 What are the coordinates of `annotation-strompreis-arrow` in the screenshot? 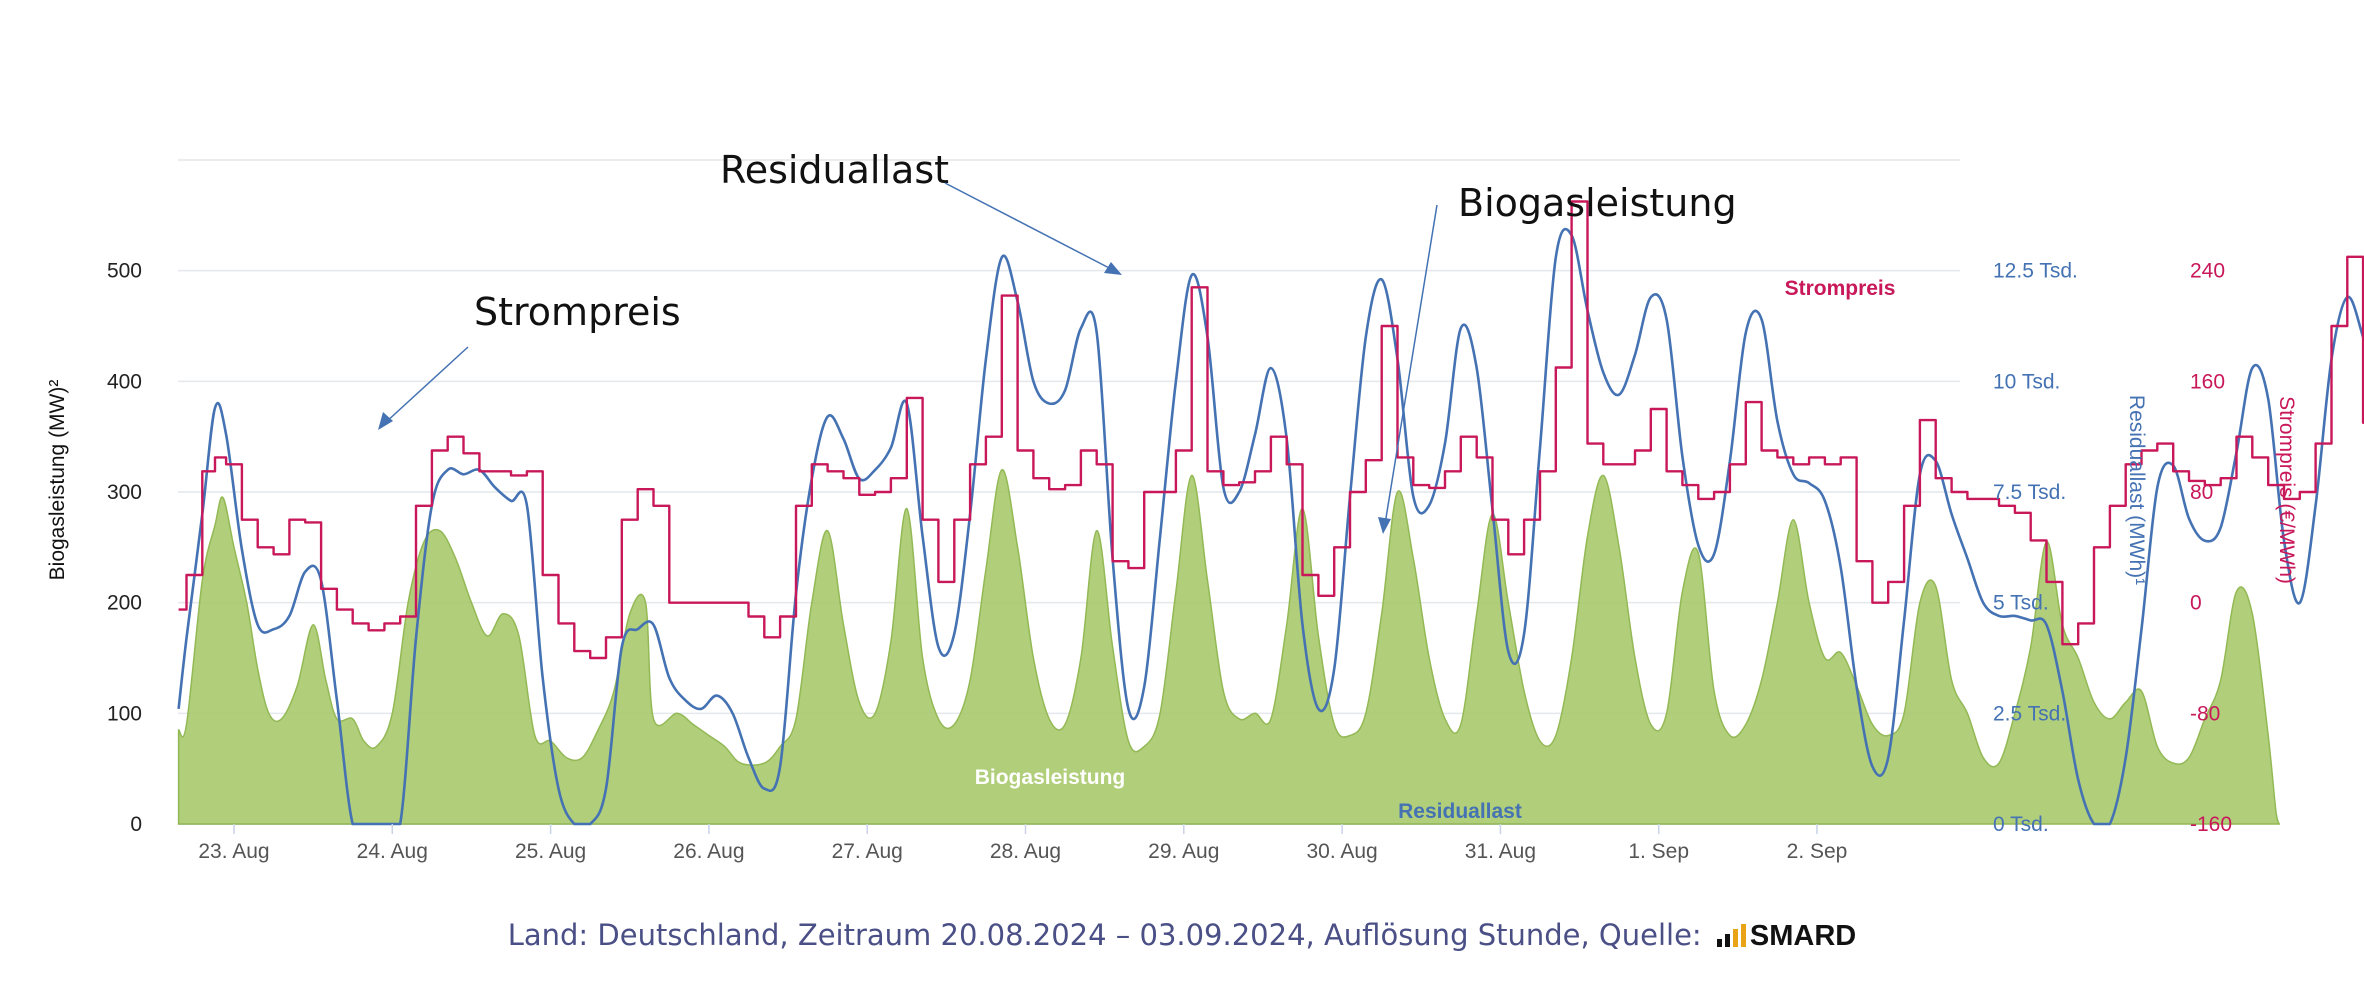 It's located at (426, 385).